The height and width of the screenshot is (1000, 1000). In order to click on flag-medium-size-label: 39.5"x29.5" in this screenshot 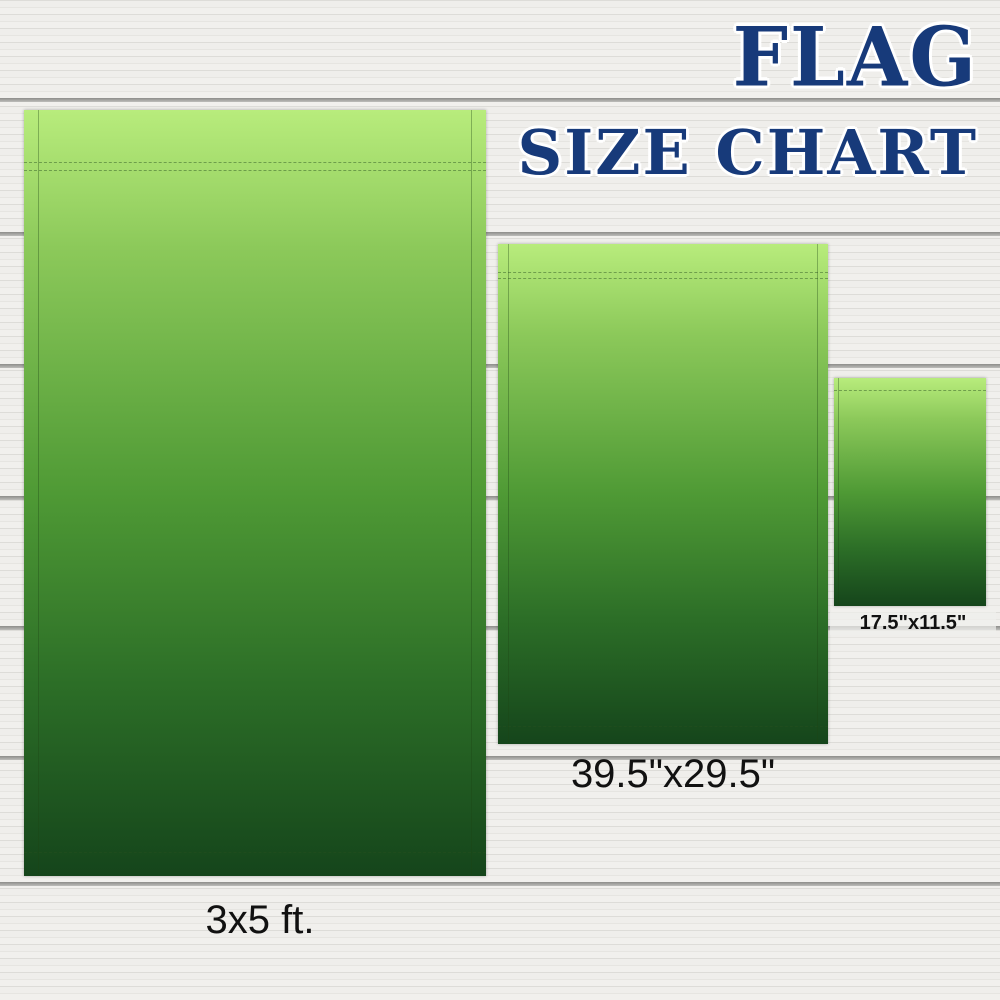, I will do `click(673, 774)`.